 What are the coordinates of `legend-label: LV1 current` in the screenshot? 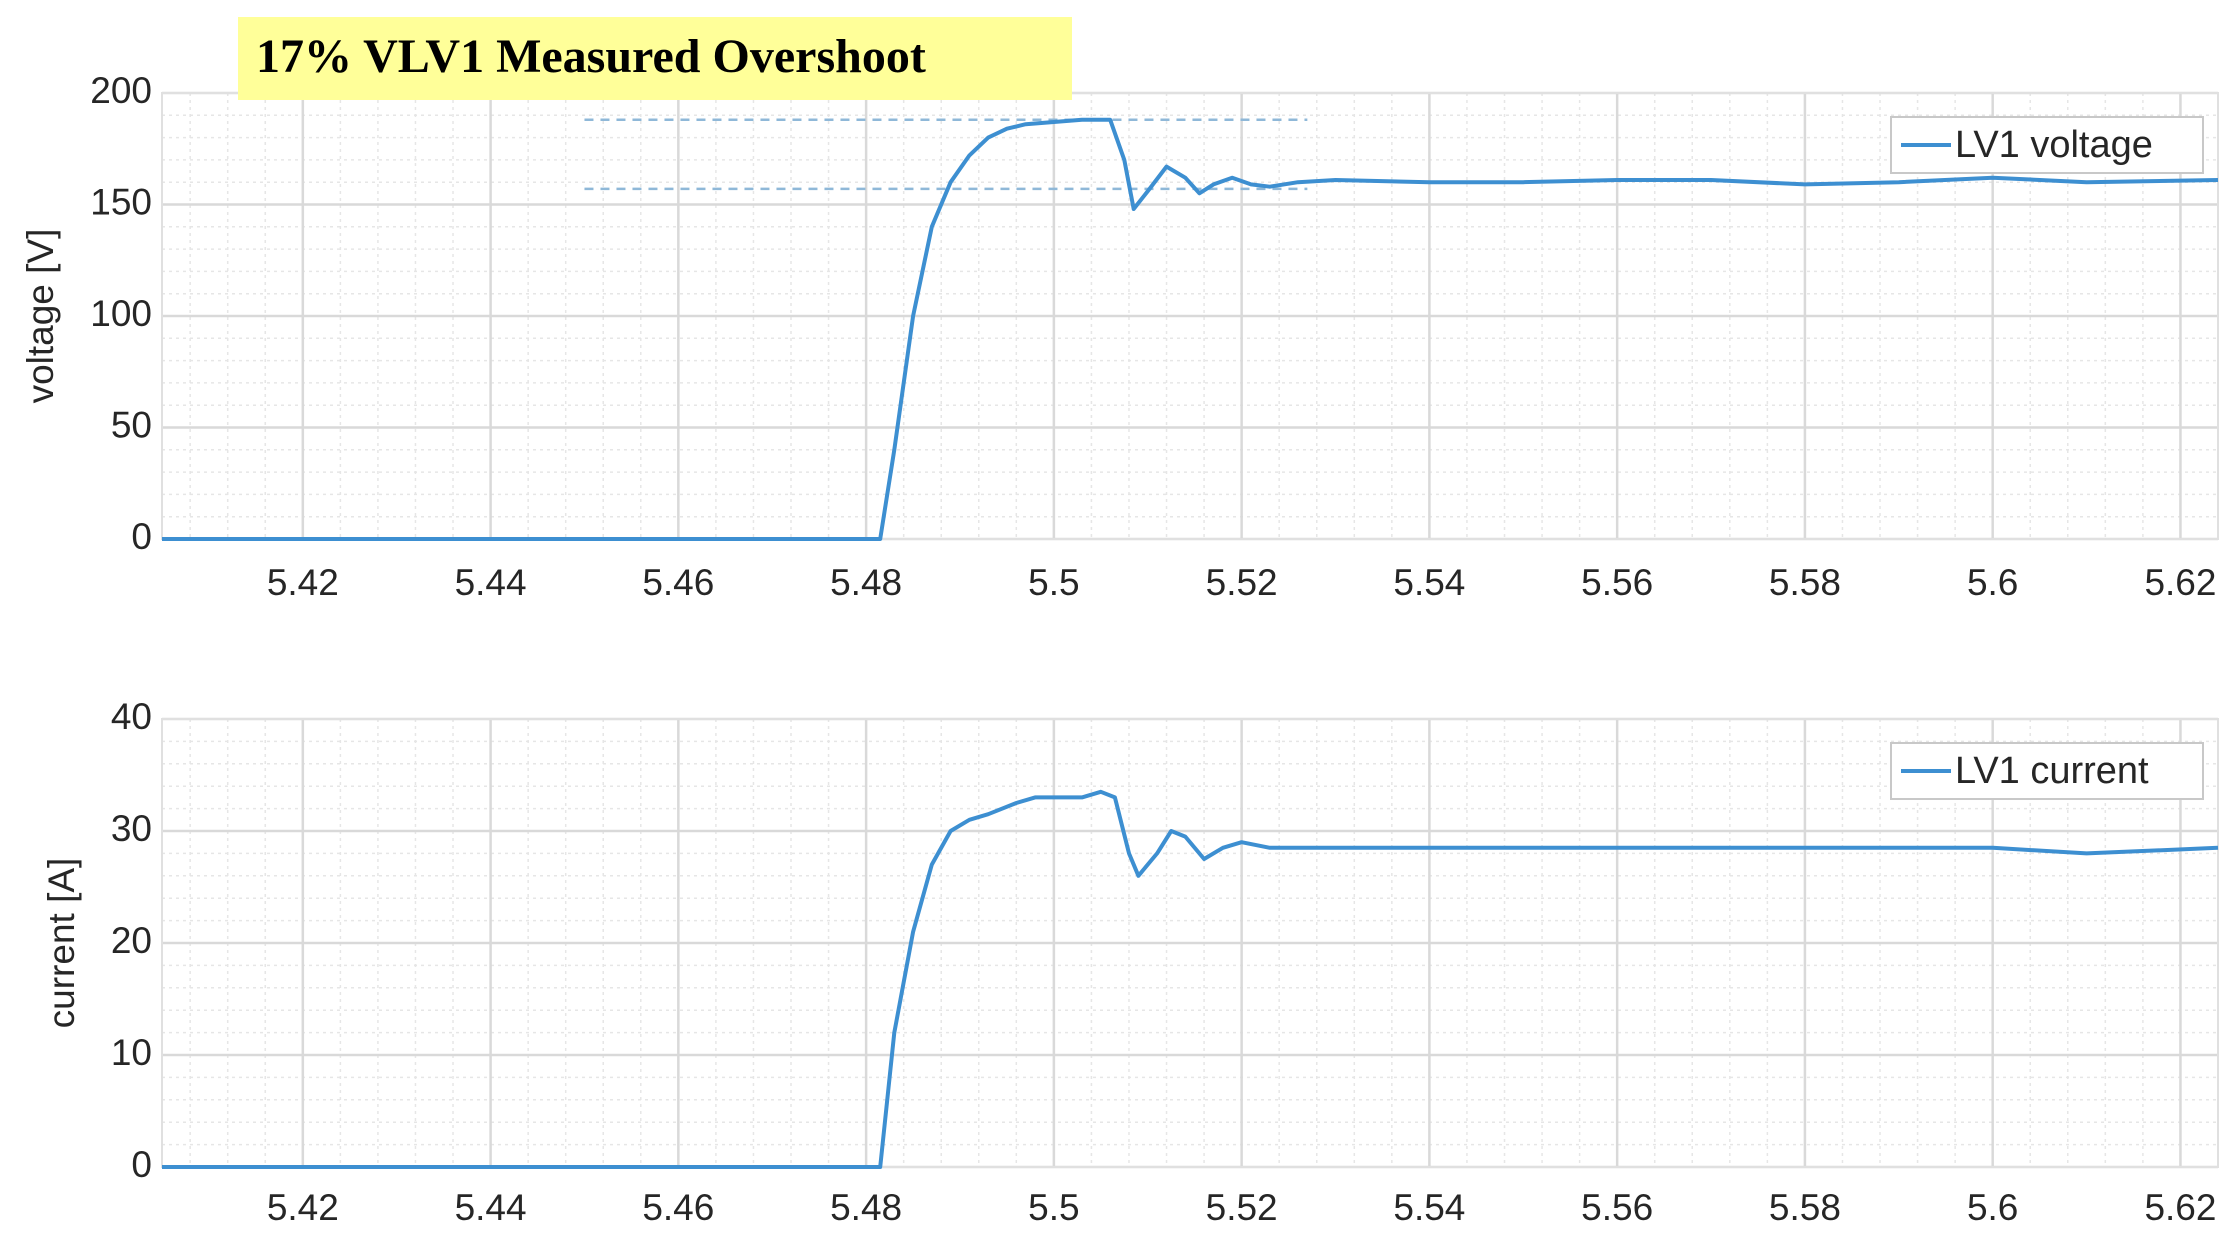 It's located at (2052, 771).